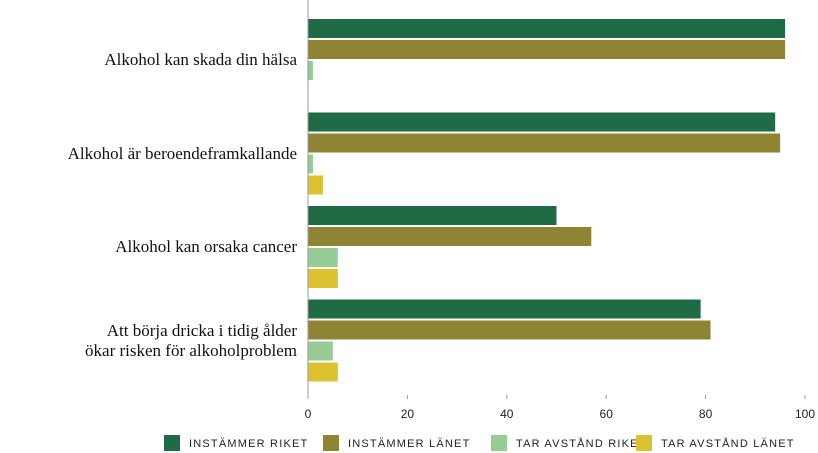  I want to click on x-tick-label: 20, so click(408, 414).